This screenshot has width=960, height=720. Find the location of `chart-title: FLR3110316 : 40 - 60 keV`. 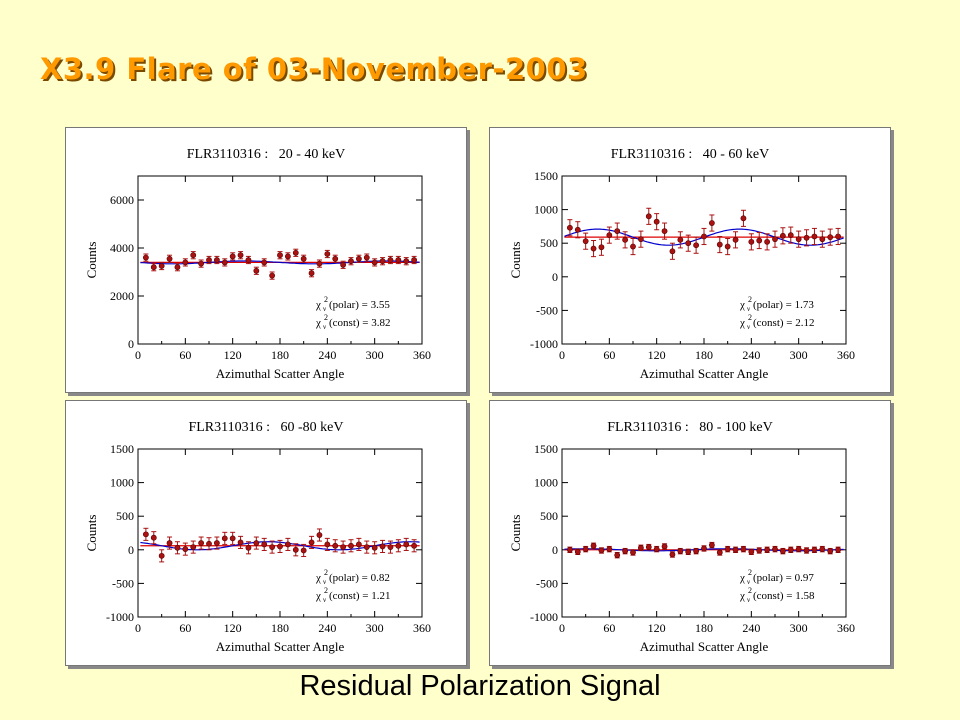

chart-title: FLR3110316 : 40 - 60 keV is located at coordinates (690, 154).